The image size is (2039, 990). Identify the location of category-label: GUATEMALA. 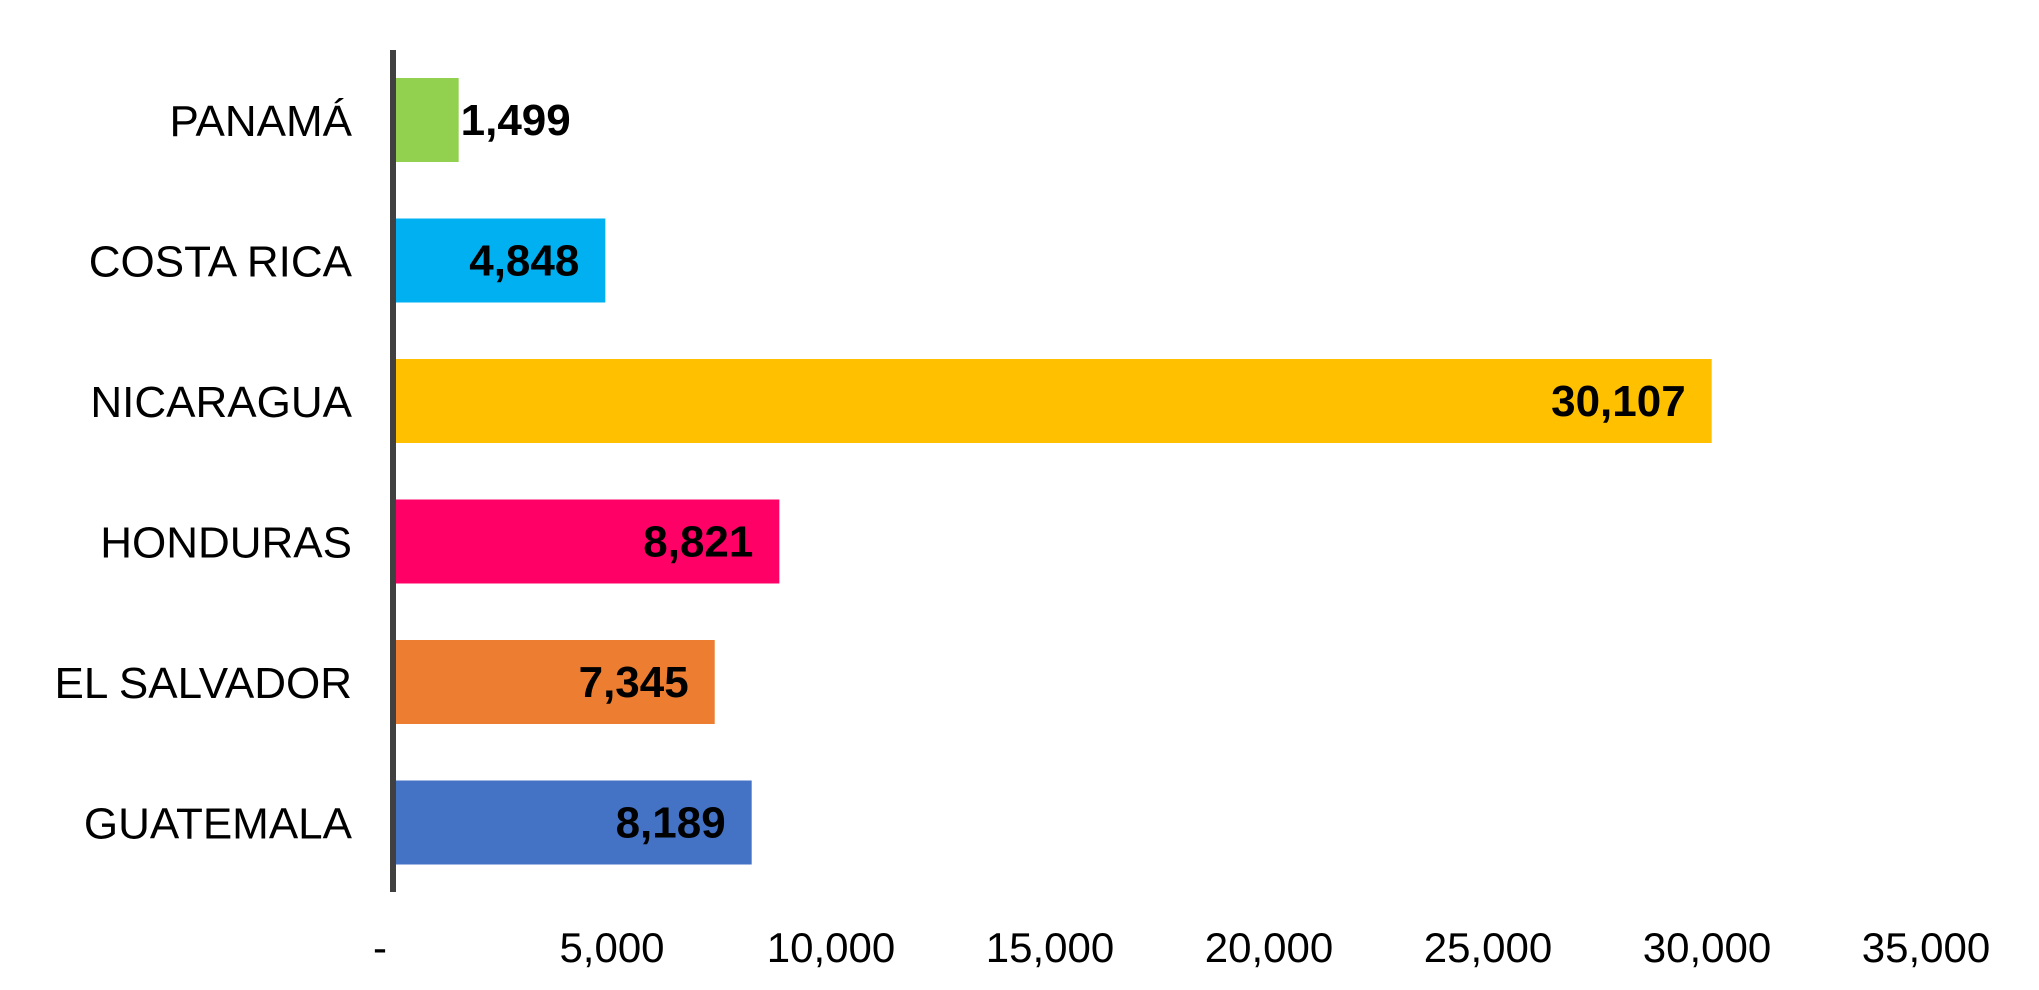
(218, 824).